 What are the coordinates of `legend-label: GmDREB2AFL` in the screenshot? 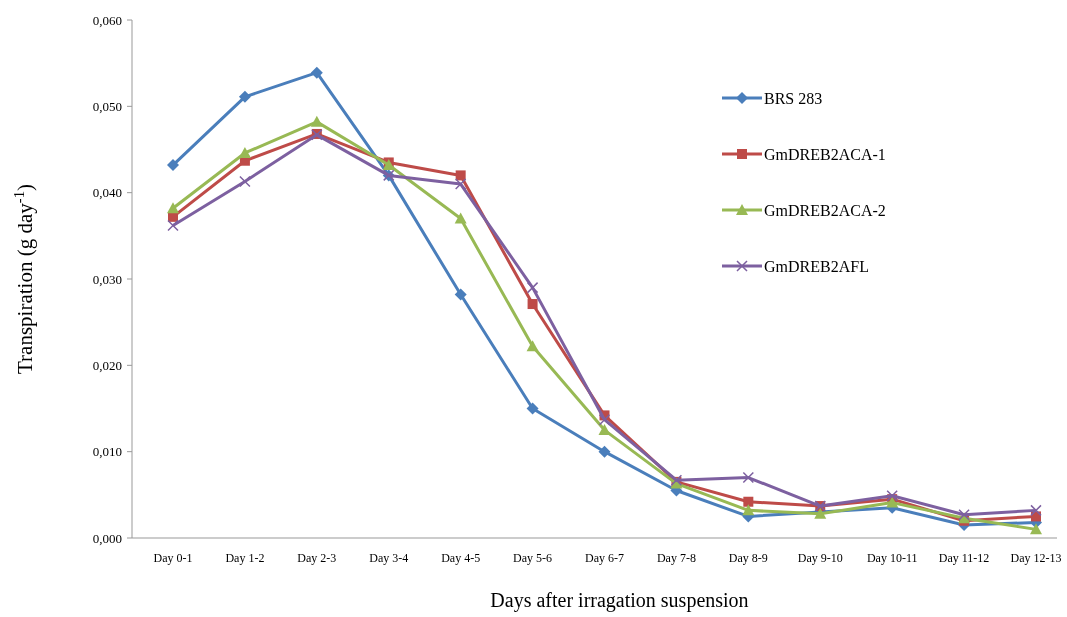 It's located at (816, 266).